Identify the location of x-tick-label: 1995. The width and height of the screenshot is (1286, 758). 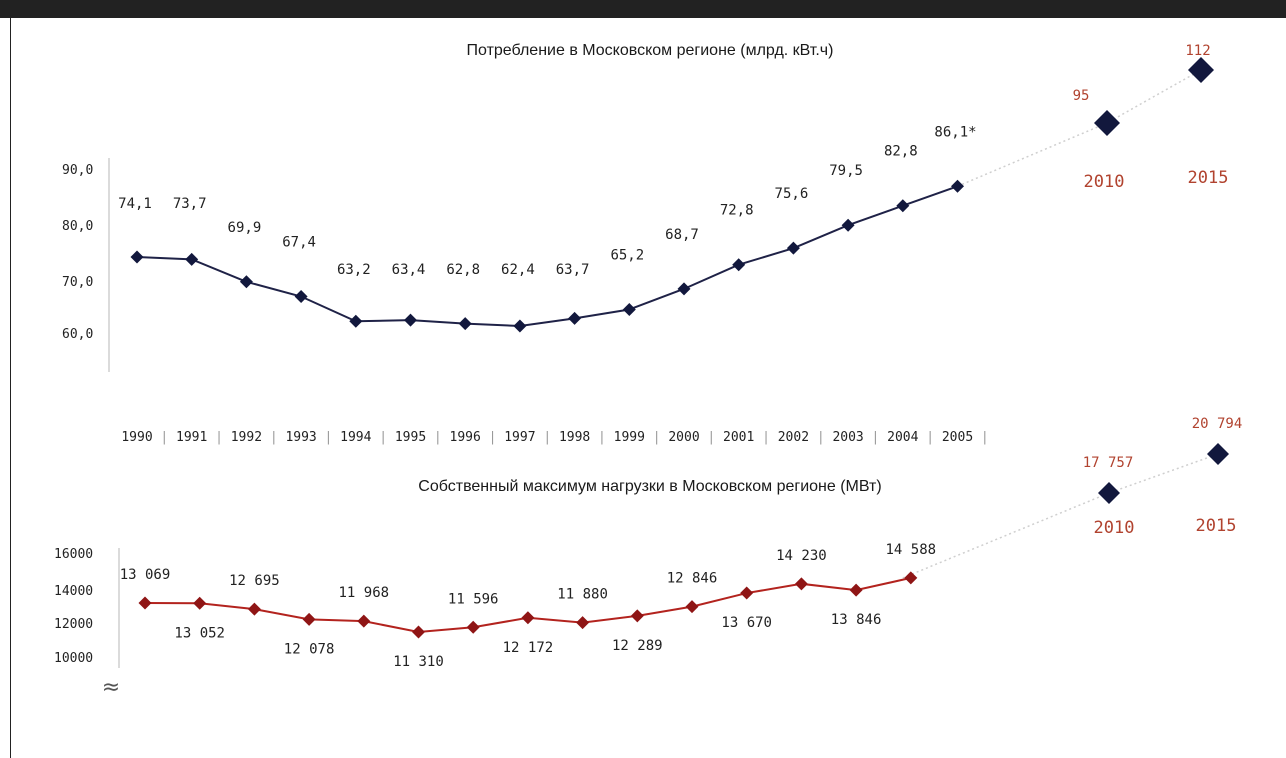
(410, 437).